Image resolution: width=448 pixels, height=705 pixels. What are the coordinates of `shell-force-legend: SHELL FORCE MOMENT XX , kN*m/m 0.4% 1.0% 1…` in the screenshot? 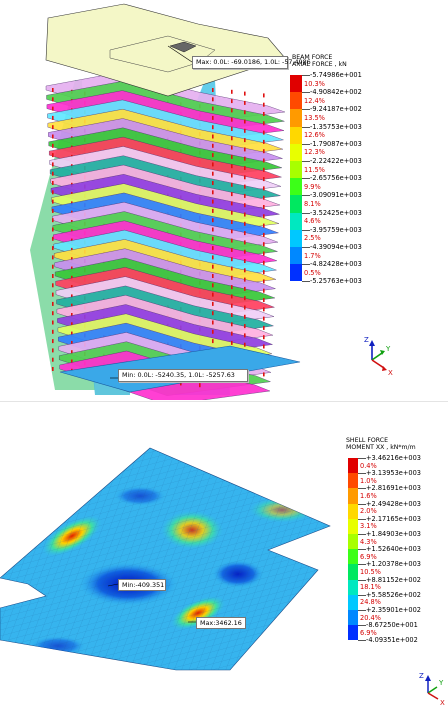 It's located at (391, 542).